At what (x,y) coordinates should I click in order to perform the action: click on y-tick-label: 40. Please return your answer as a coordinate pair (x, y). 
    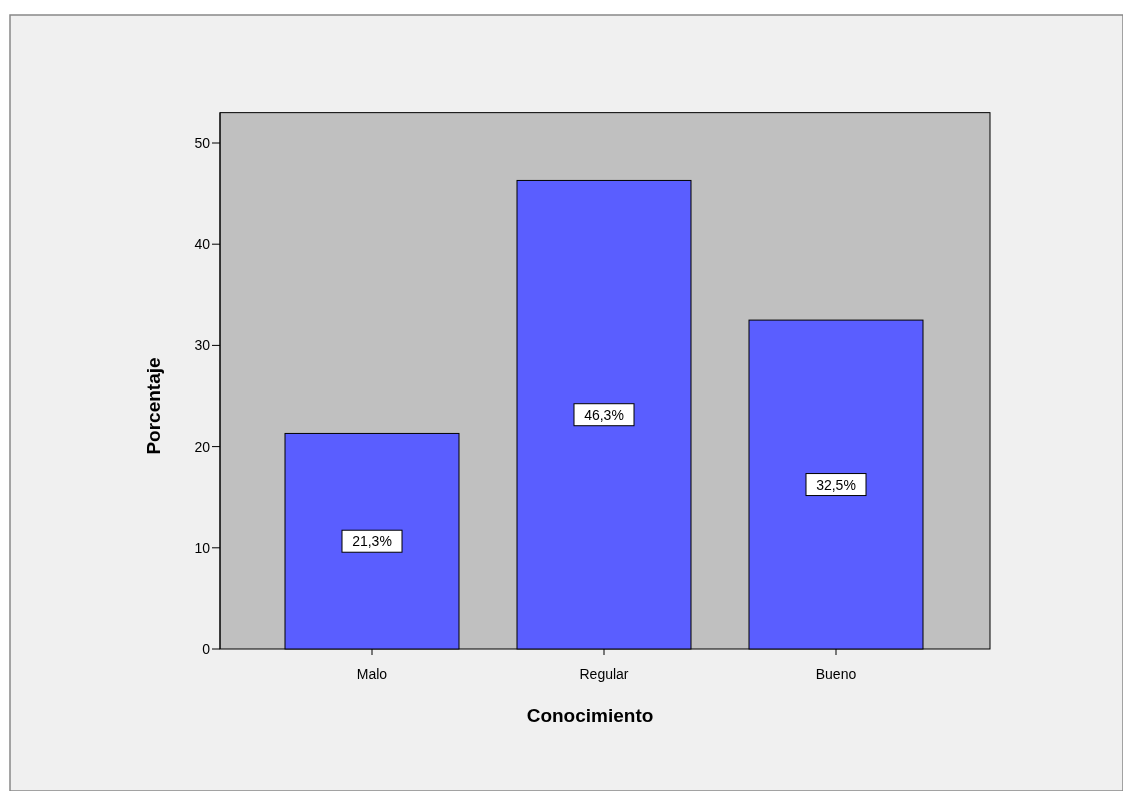
    Looking at the image, I should click on (202, 244).